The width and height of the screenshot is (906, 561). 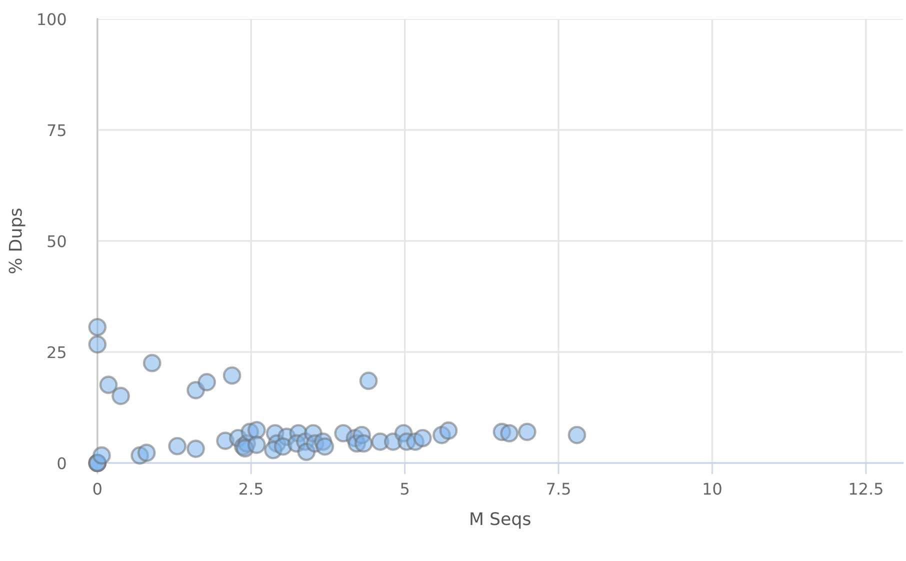 What do you see at coordinates (17, 241) in the screenshot?
I see `y-axis-title: % Dups` at bounding box center [17, 241].